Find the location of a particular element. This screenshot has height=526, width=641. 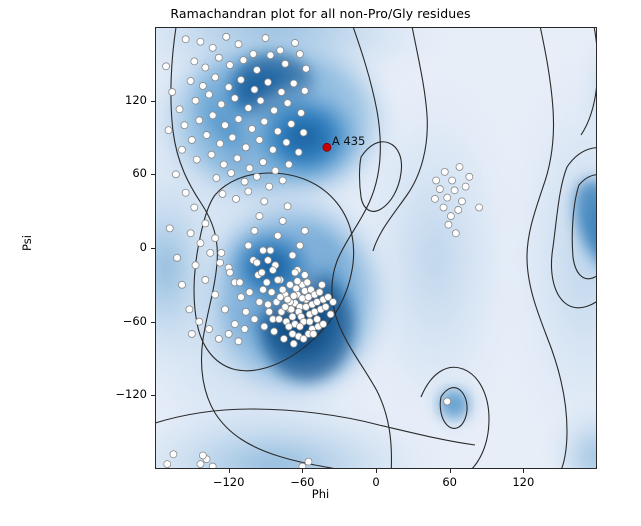

y-tick-label: 60 is located at coordinates (139, 173).